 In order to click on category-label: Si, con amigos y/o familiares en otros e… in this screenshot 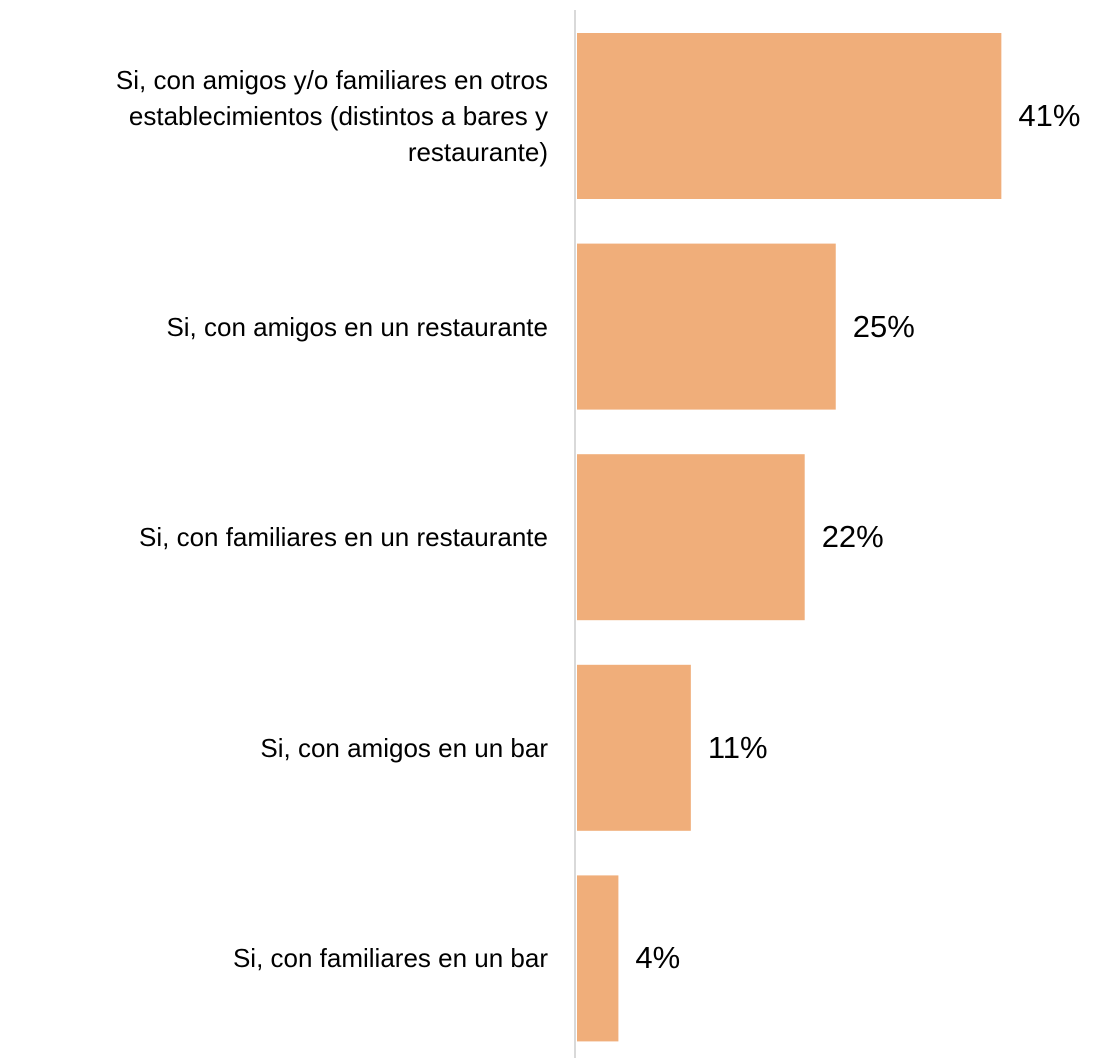, I will do `click(274, 116)`.